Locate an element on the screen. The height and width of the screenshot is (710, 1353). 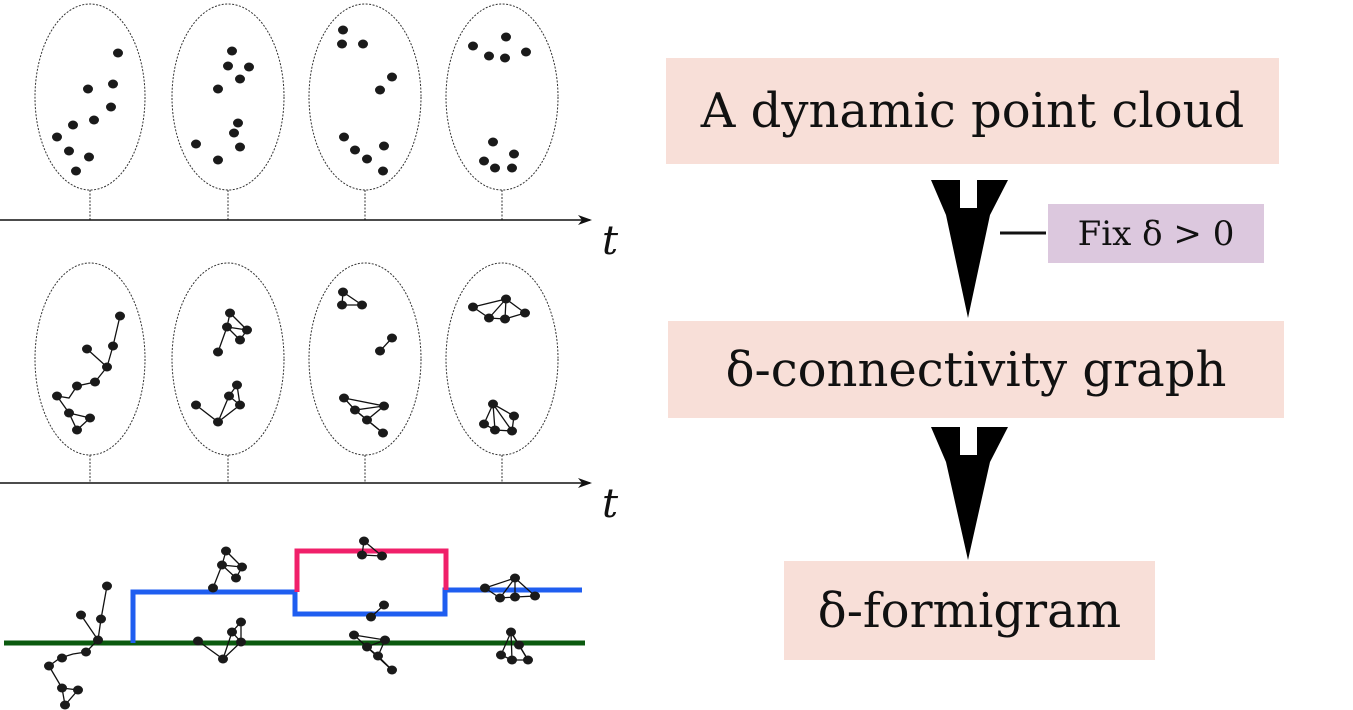
dynamic-point-cloud-box: A dynamic point cloud is located at coordinates (972, 111).